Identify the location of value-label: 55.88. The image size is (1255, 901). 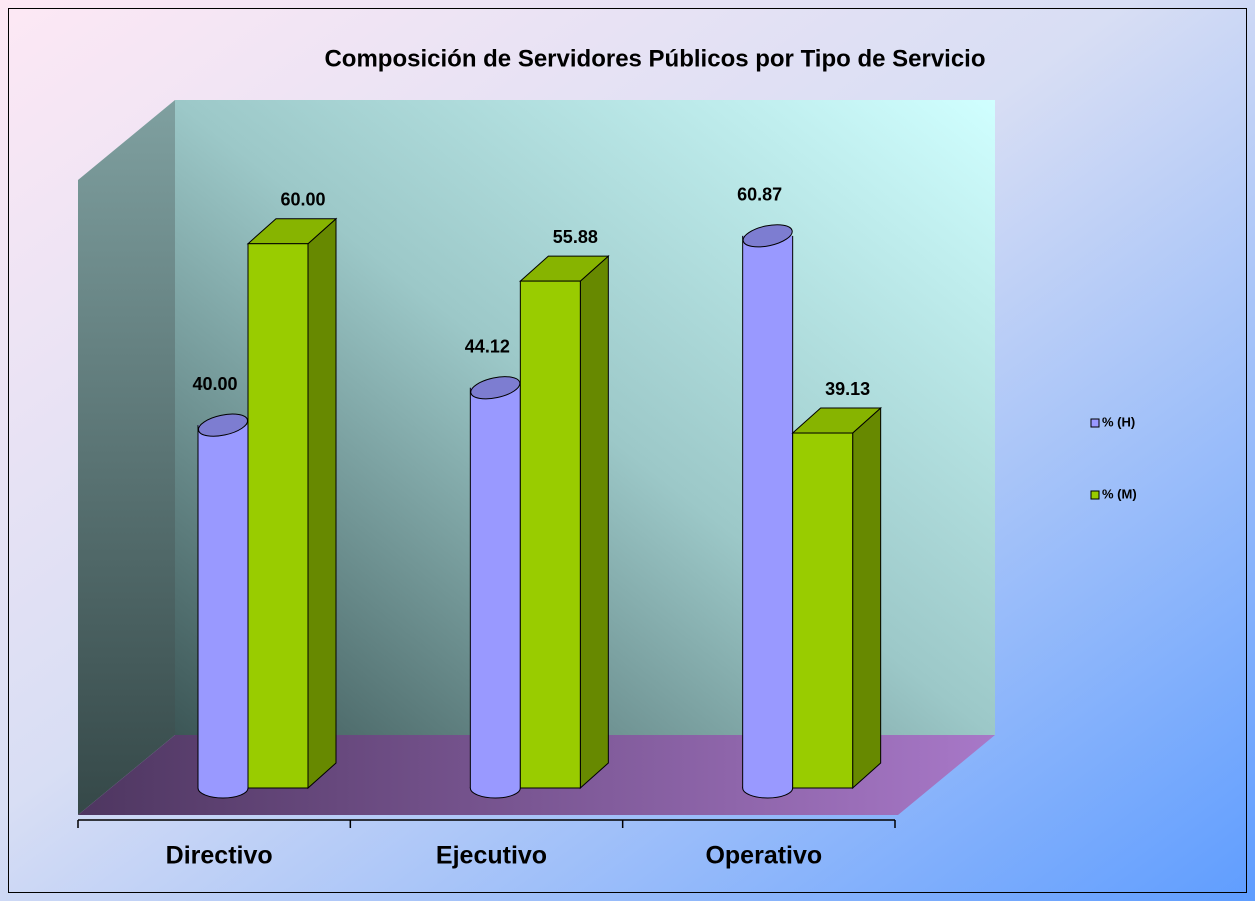
(575, 237).